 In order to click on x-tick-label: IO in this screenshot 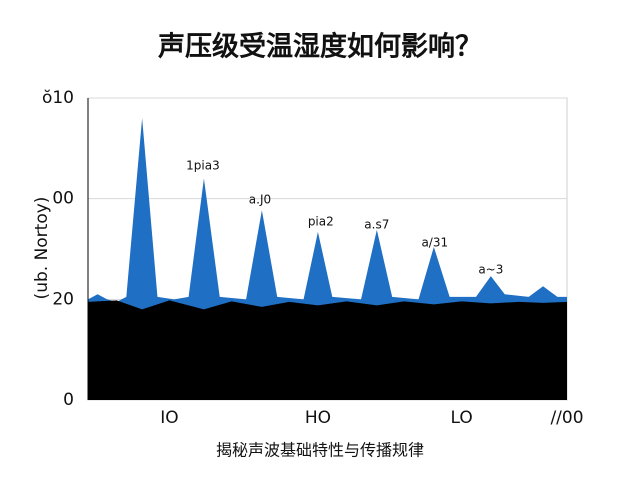, I will do `click(169, 418)`.